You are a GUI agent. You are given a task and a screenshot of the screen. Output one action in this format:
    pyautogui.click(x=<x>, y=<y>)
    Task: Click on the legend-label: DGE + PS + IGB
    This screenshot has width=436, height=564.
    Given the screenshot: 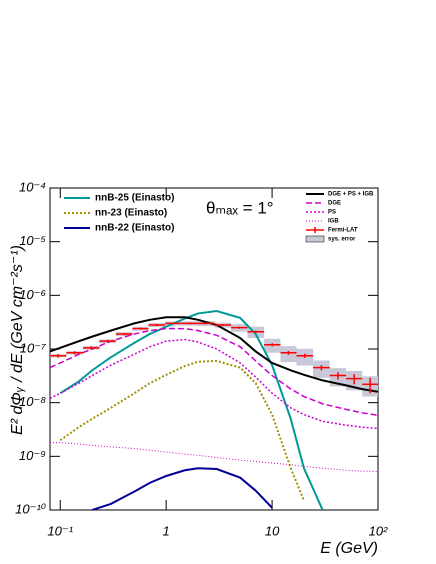 What is the action you would take?
    pyautogui.click(x=351, y=195)
    